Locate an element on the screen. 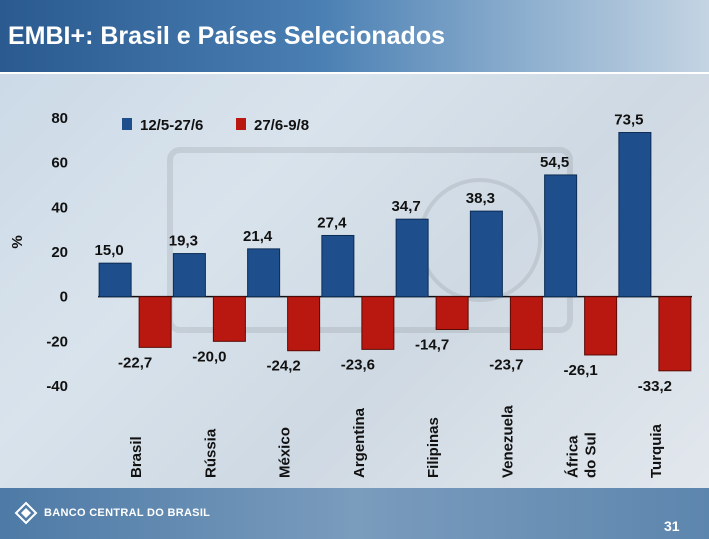 Image resolution: width=709 pixels, height=539 pixels. bar-value-label: -33,2 is located at coordinates (655, 386).